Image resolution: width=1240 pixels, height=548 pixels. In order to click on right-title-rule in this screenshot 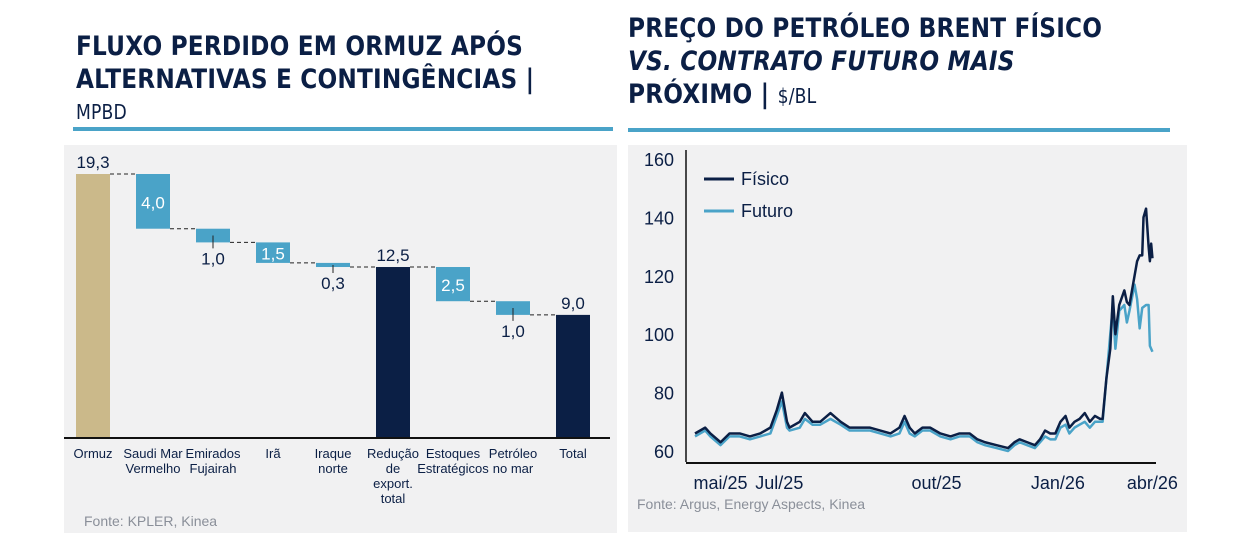, I will do `click(899, 130)`.